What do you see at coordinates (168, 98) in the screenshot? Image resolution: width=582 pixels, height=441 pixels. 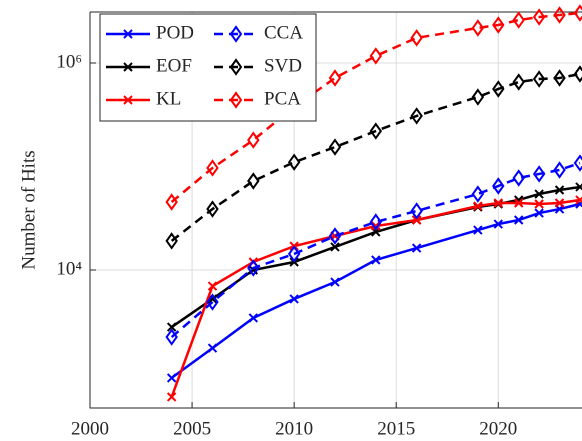 I see `legend-label: KL` at bounding box center [168, 98].